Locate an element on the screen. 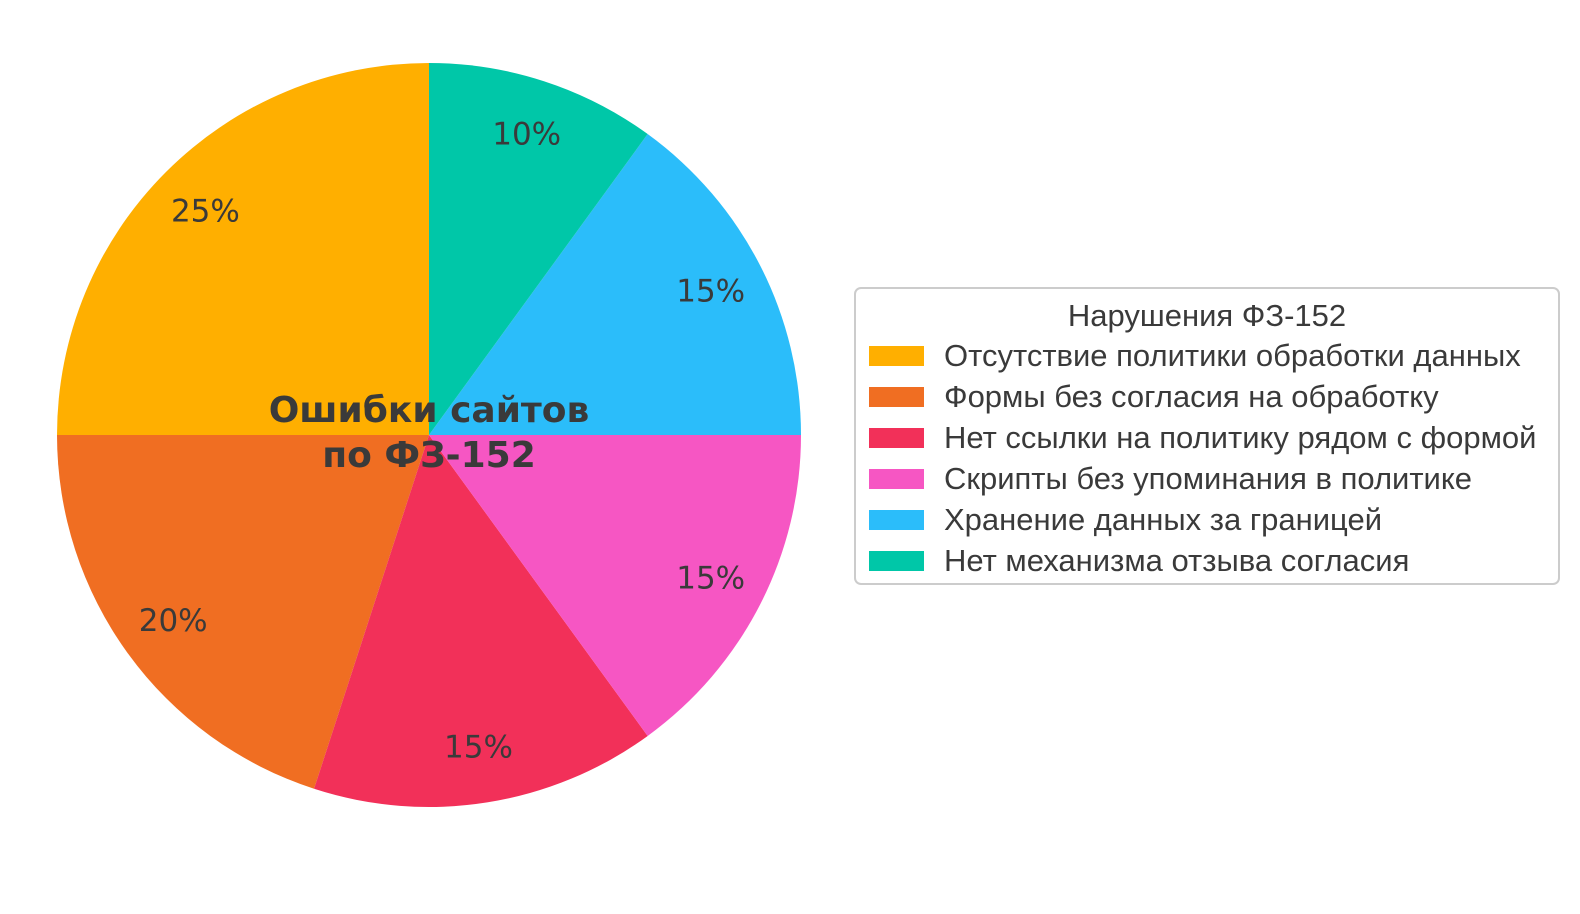  legend-item-1: Формы без согласия на обработку is located at coordinates (1207, 396).